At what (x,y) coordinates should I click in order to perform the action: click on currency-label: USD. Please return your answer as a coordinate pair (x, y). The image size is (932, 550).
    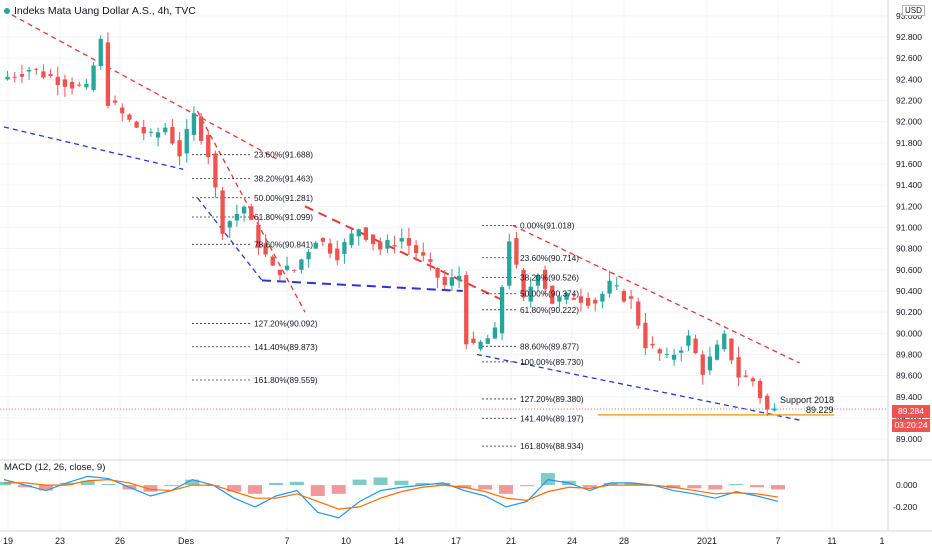
    Looking at the image, I should click on (913, 10).